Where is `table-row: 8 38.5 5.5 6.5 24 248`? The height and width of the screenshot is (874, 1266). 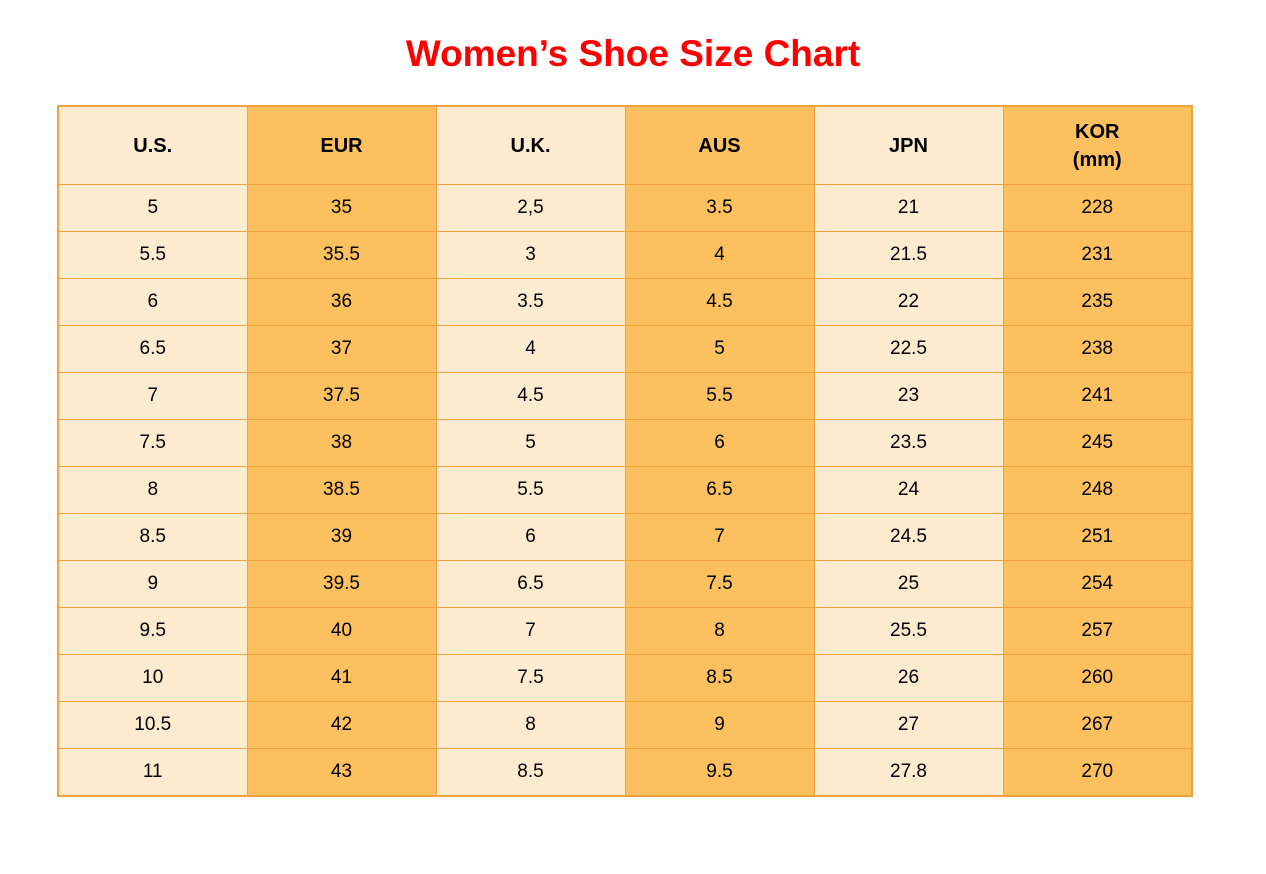
table-row: 8 38.5 5.5 6.5 24 248 is located at coordinates (625, 490).